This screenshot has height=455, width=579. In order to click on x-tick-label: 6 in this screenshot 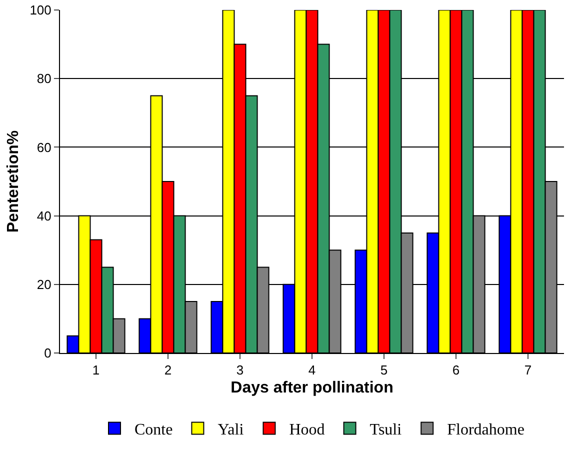, I will do `click(456, 370)`.